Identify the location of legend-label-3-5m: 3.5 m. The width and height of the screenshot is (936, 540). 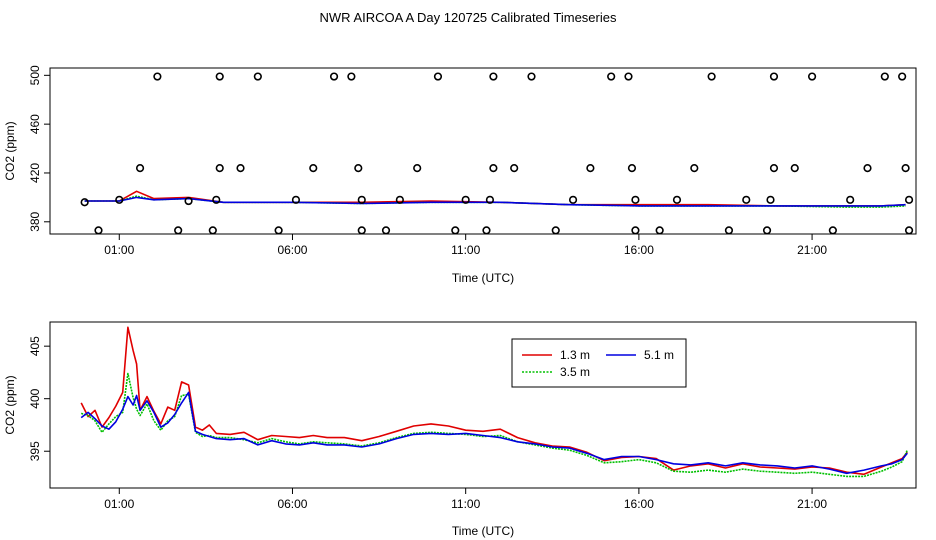
(575, 372).